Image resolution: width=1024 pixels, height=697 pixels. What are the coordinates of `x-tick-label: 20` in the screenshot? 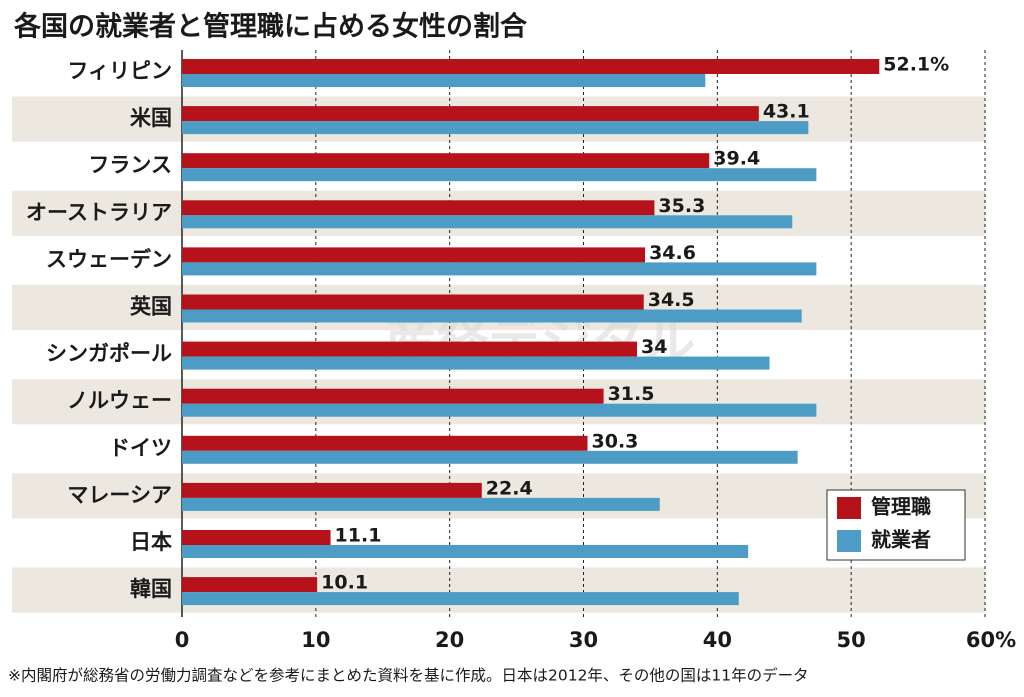 It's located at (449, 640).